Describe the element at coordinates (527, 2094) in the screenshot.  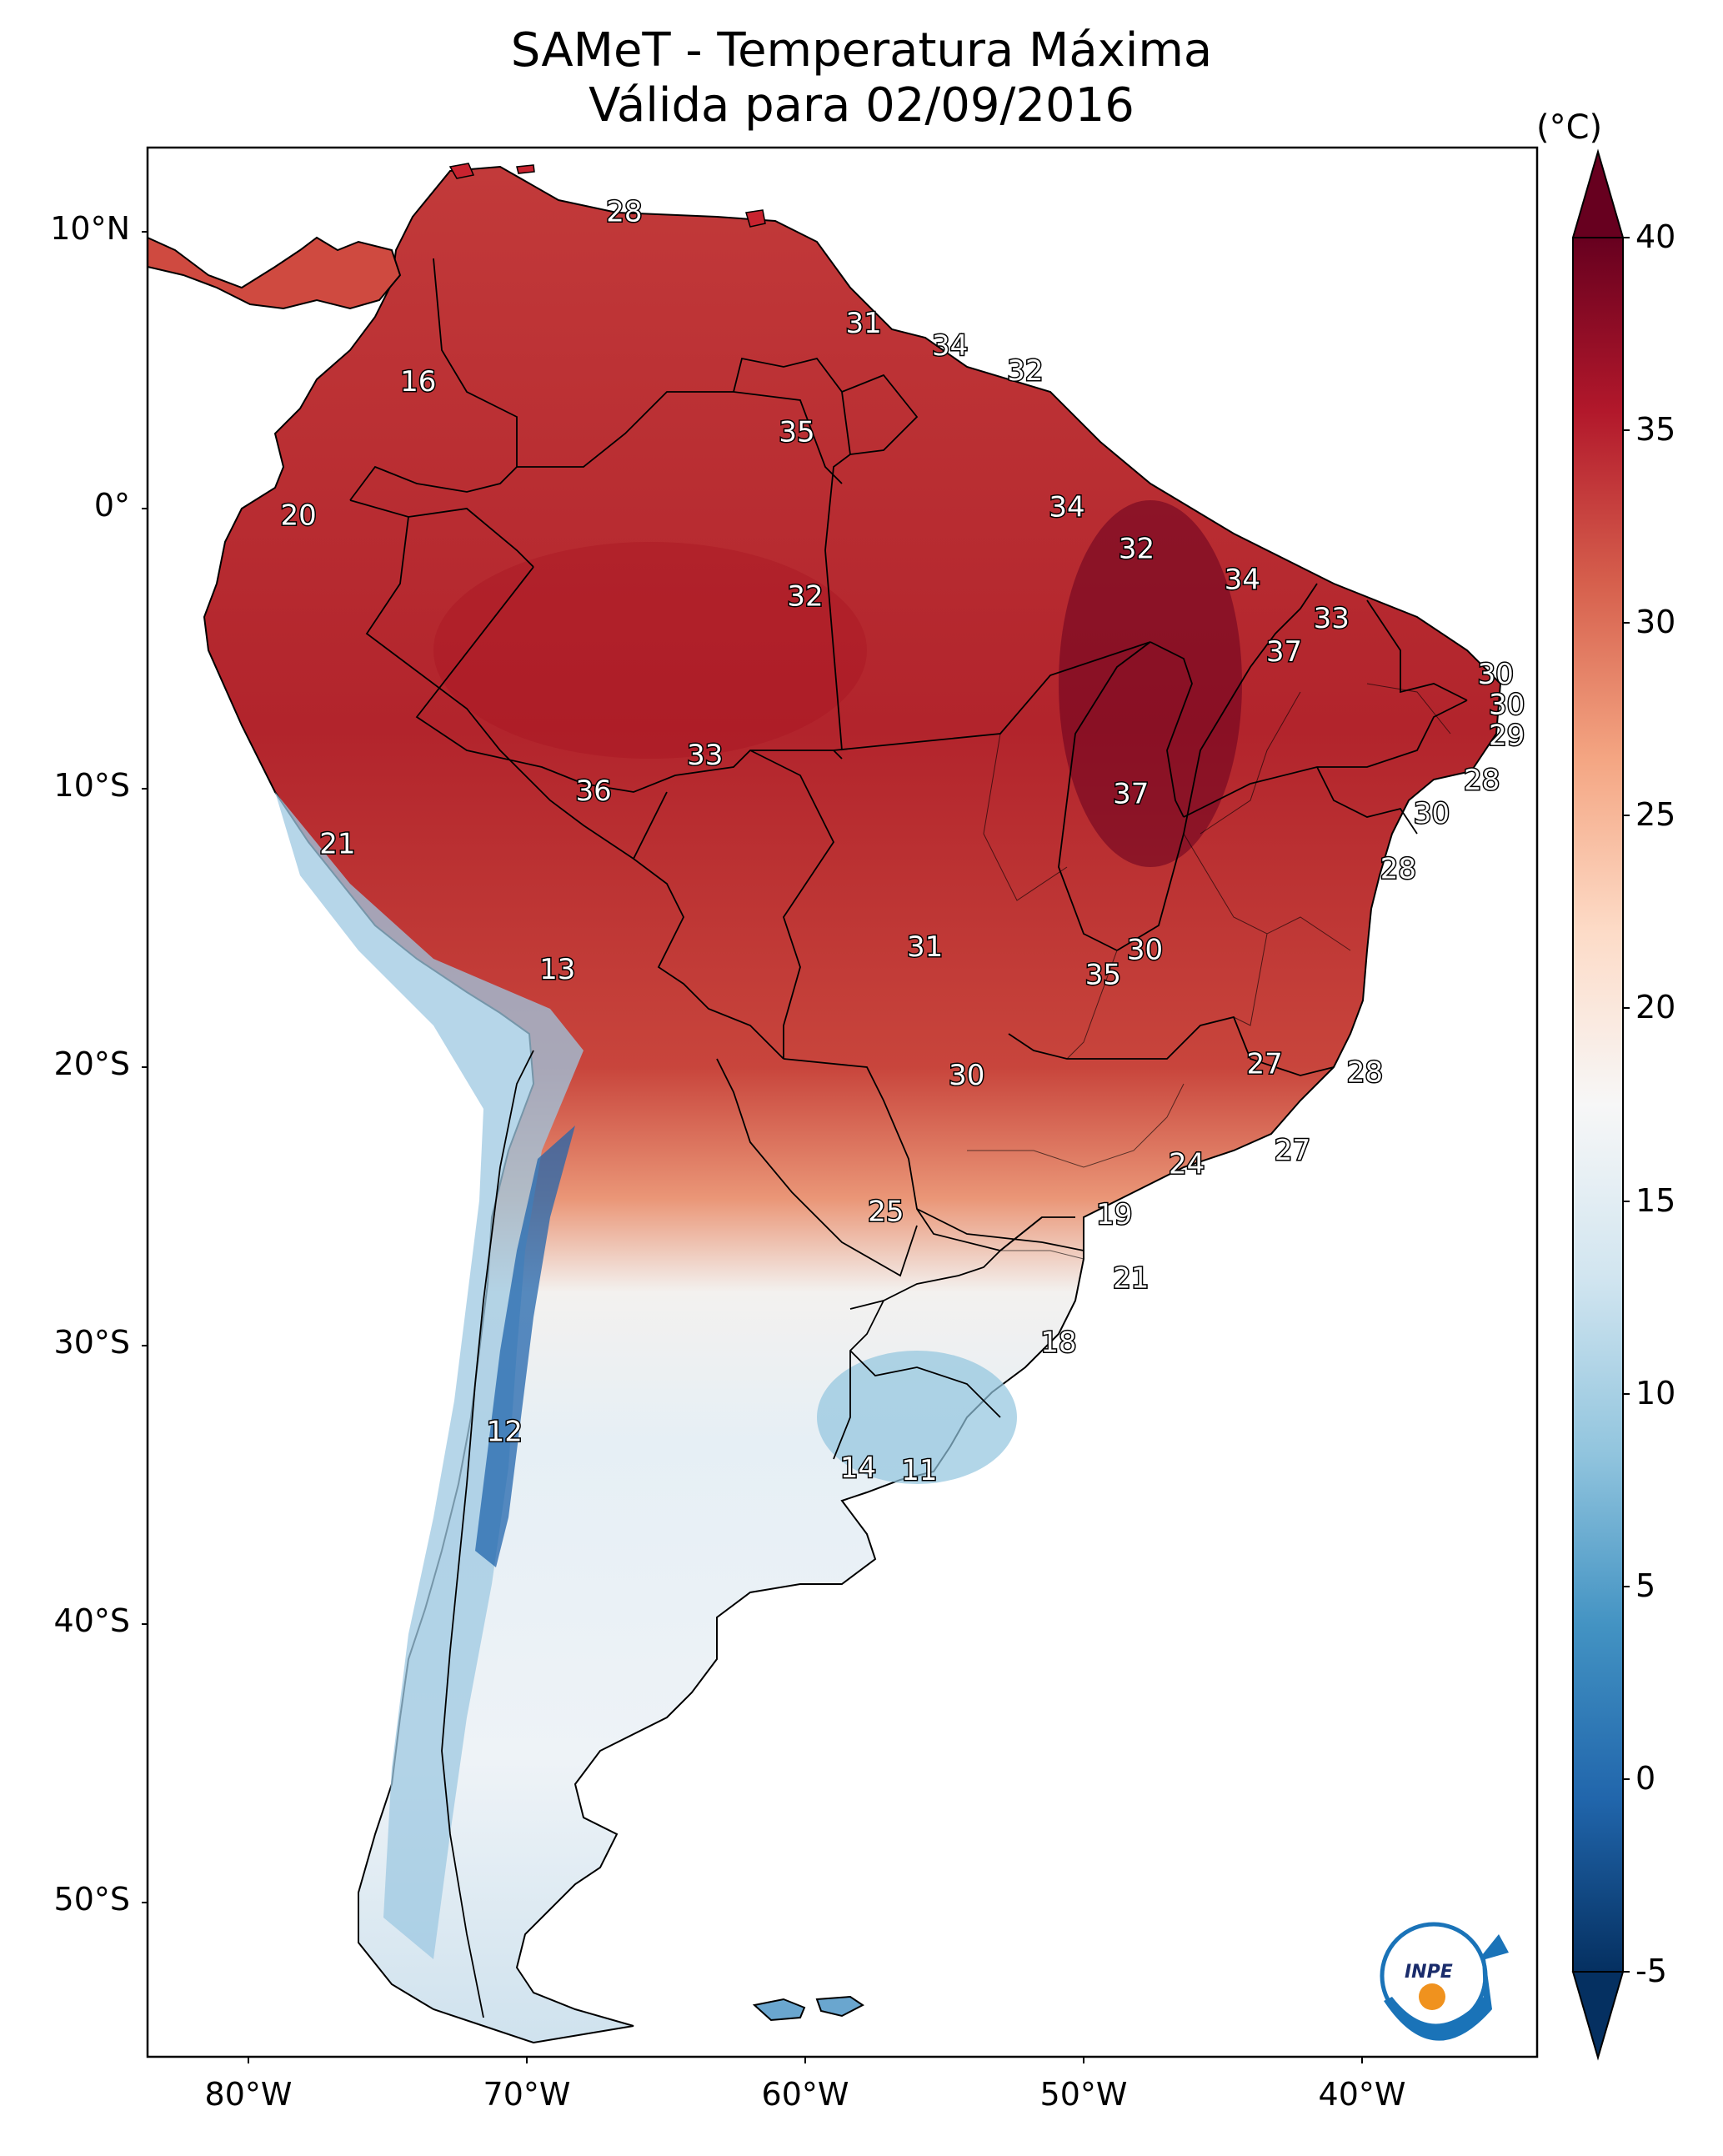
I see `lon-label-70w: 70°W` at that location.